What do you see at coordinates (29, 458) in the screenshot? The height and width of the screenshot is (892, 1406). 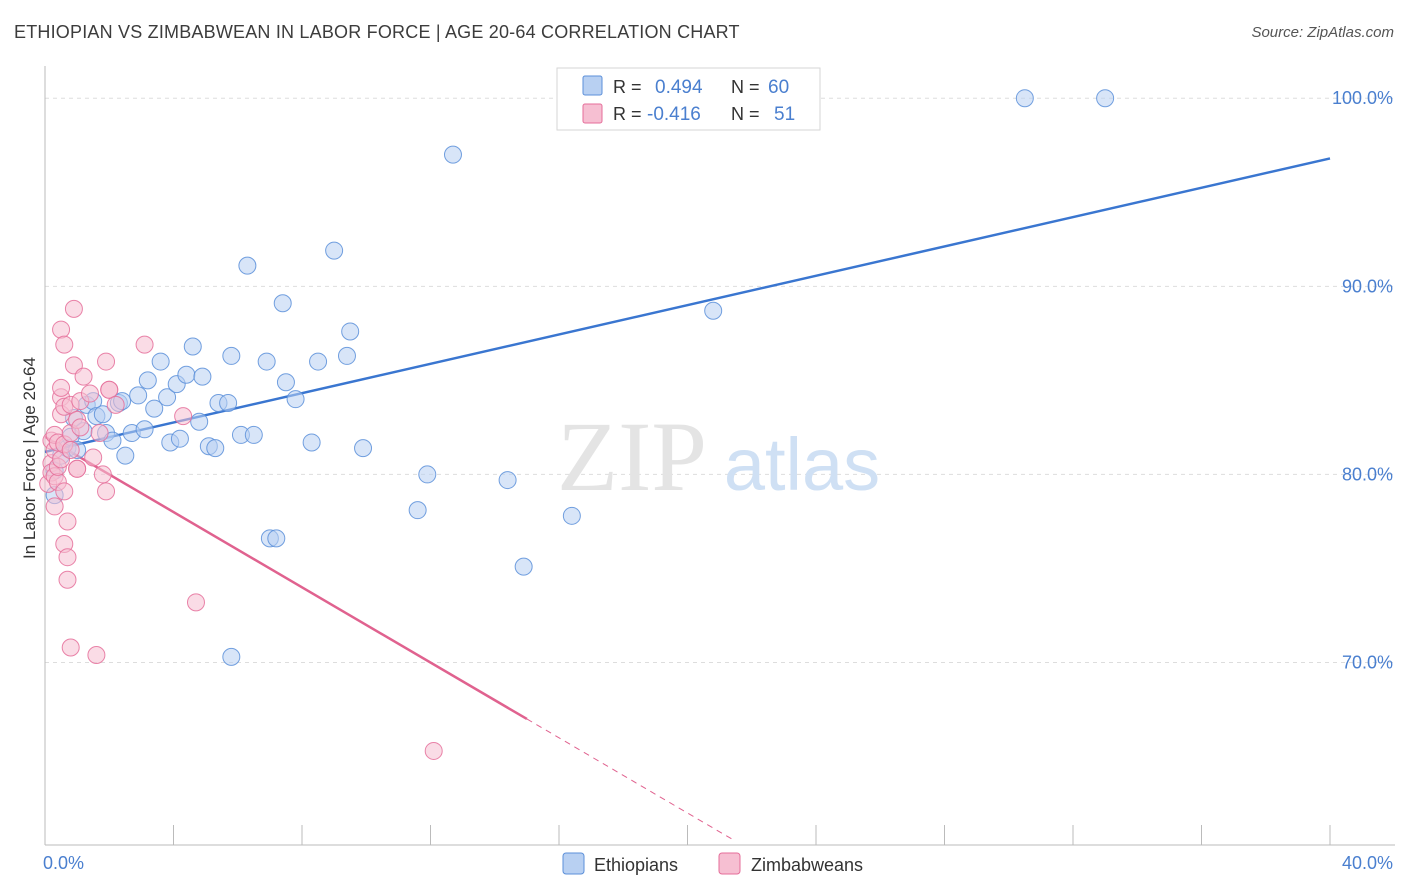 I see `y-axis-title: In Labor Force | Age 20-64` at bounding box center [29, 458].